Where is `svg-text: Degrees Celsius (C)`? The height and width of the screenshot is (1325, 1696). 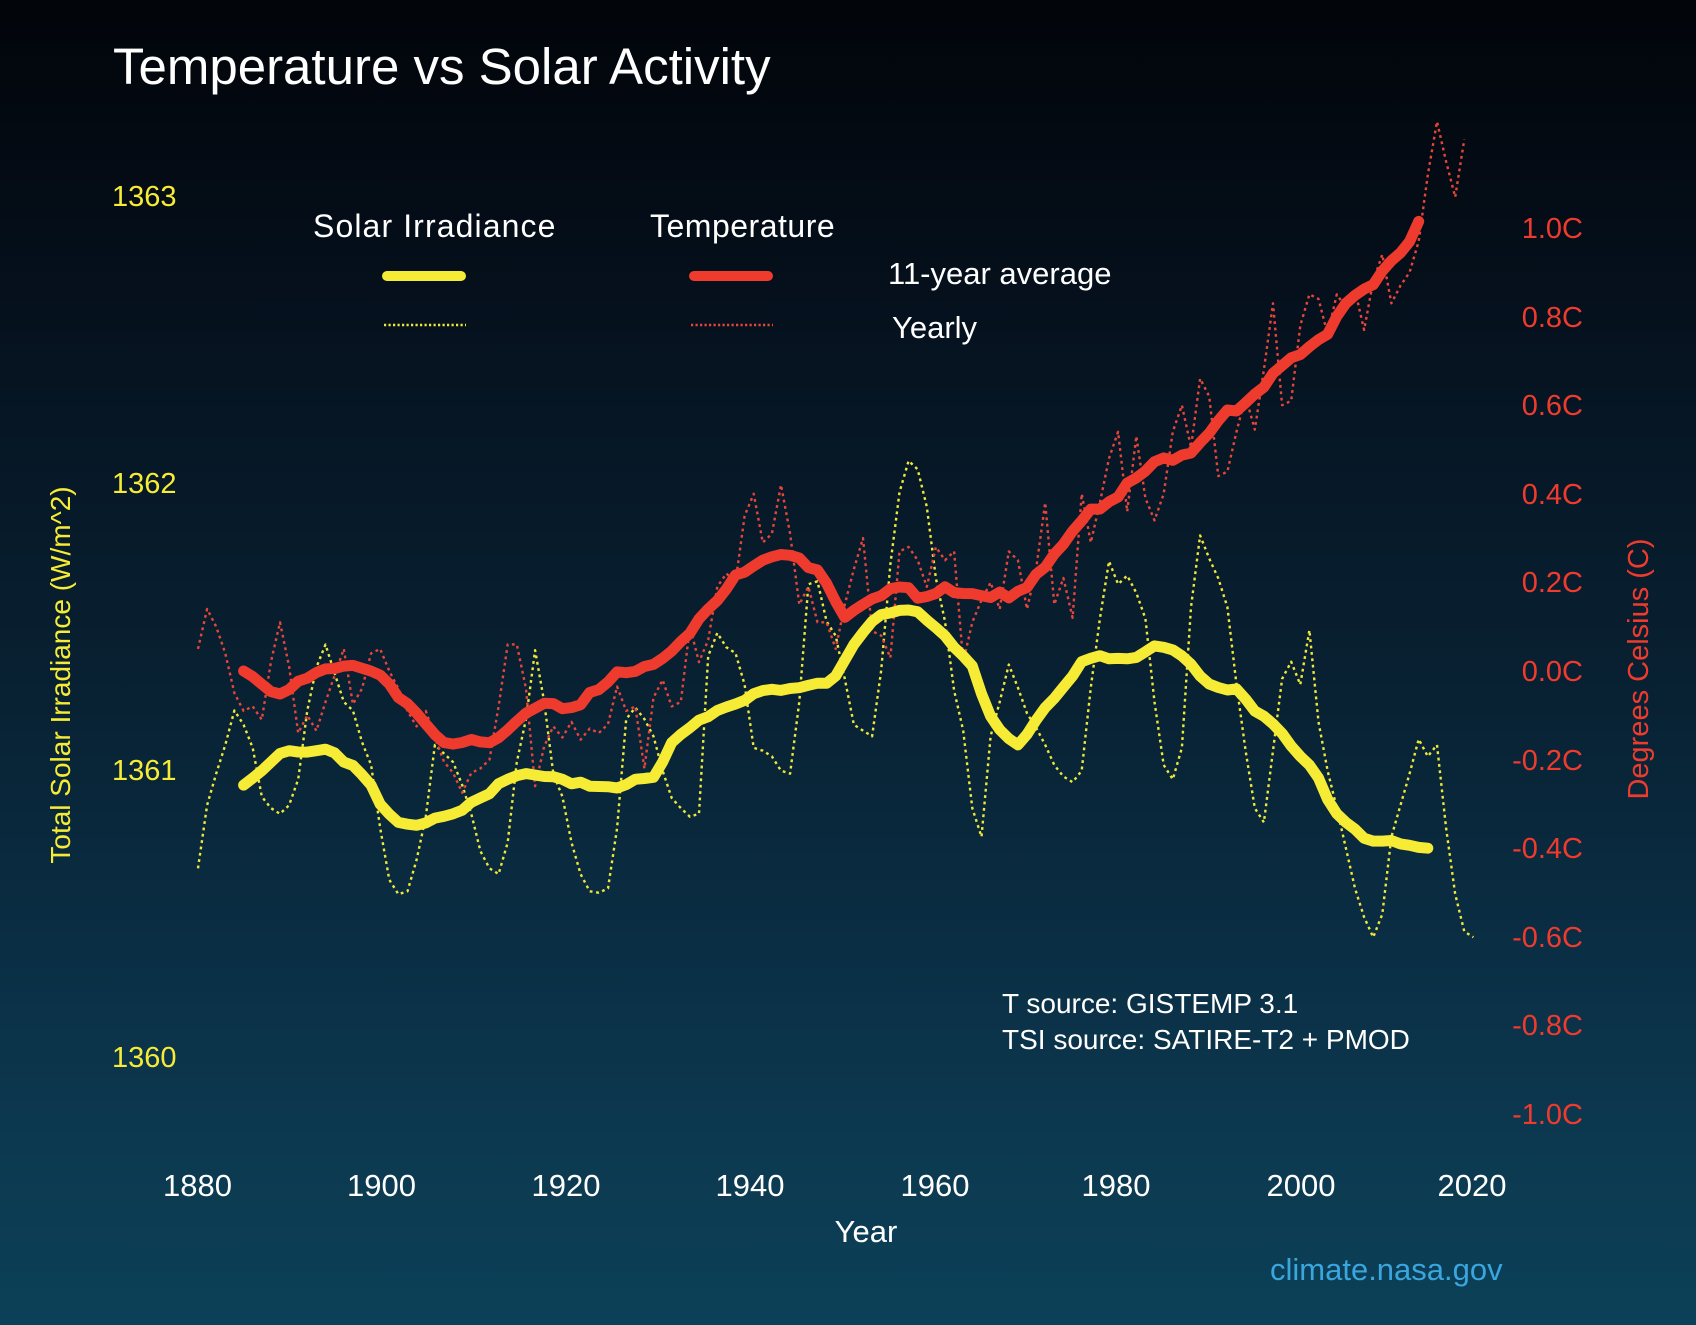 svg-text: Degrees Celsius (C) is located at coordinates (1639, 668).